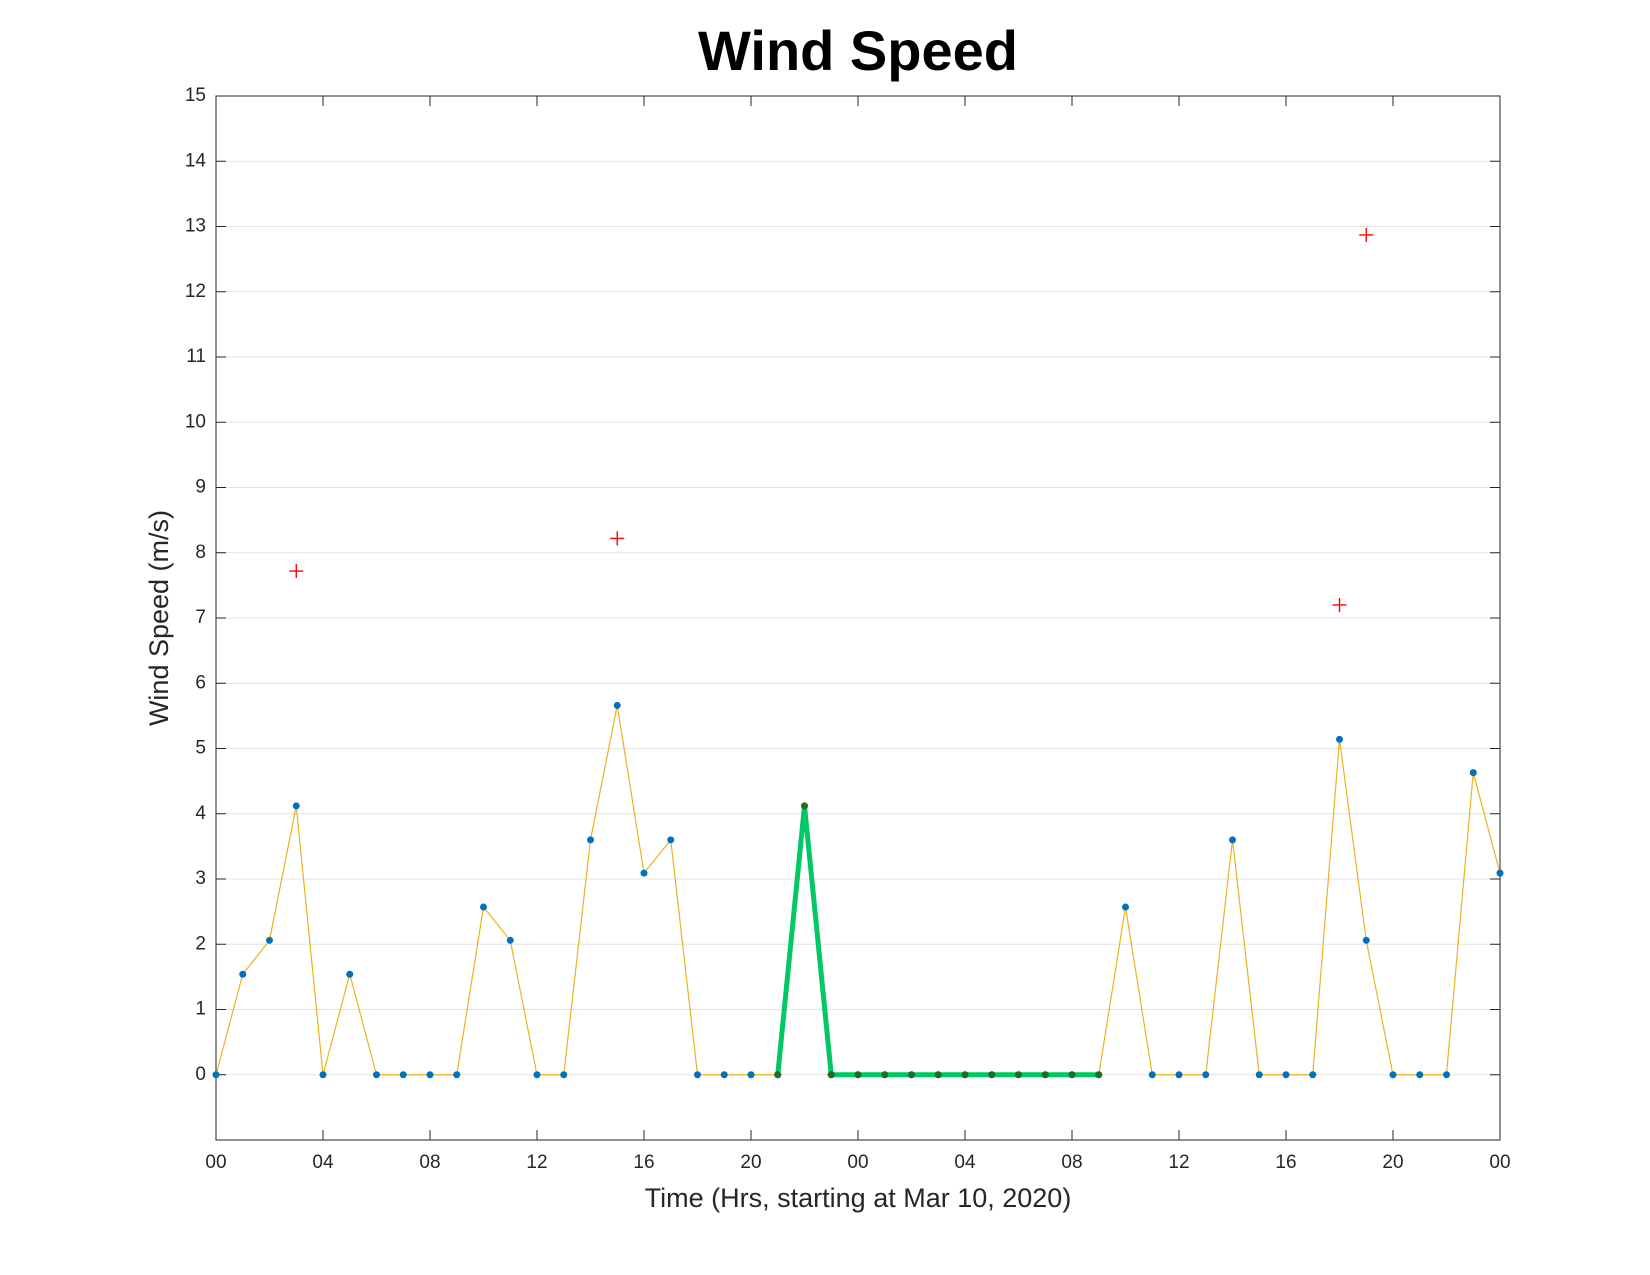  Describe the element at coordinates (200, 682) in the screenshot. I see `y-tick-label: 6` at that location.